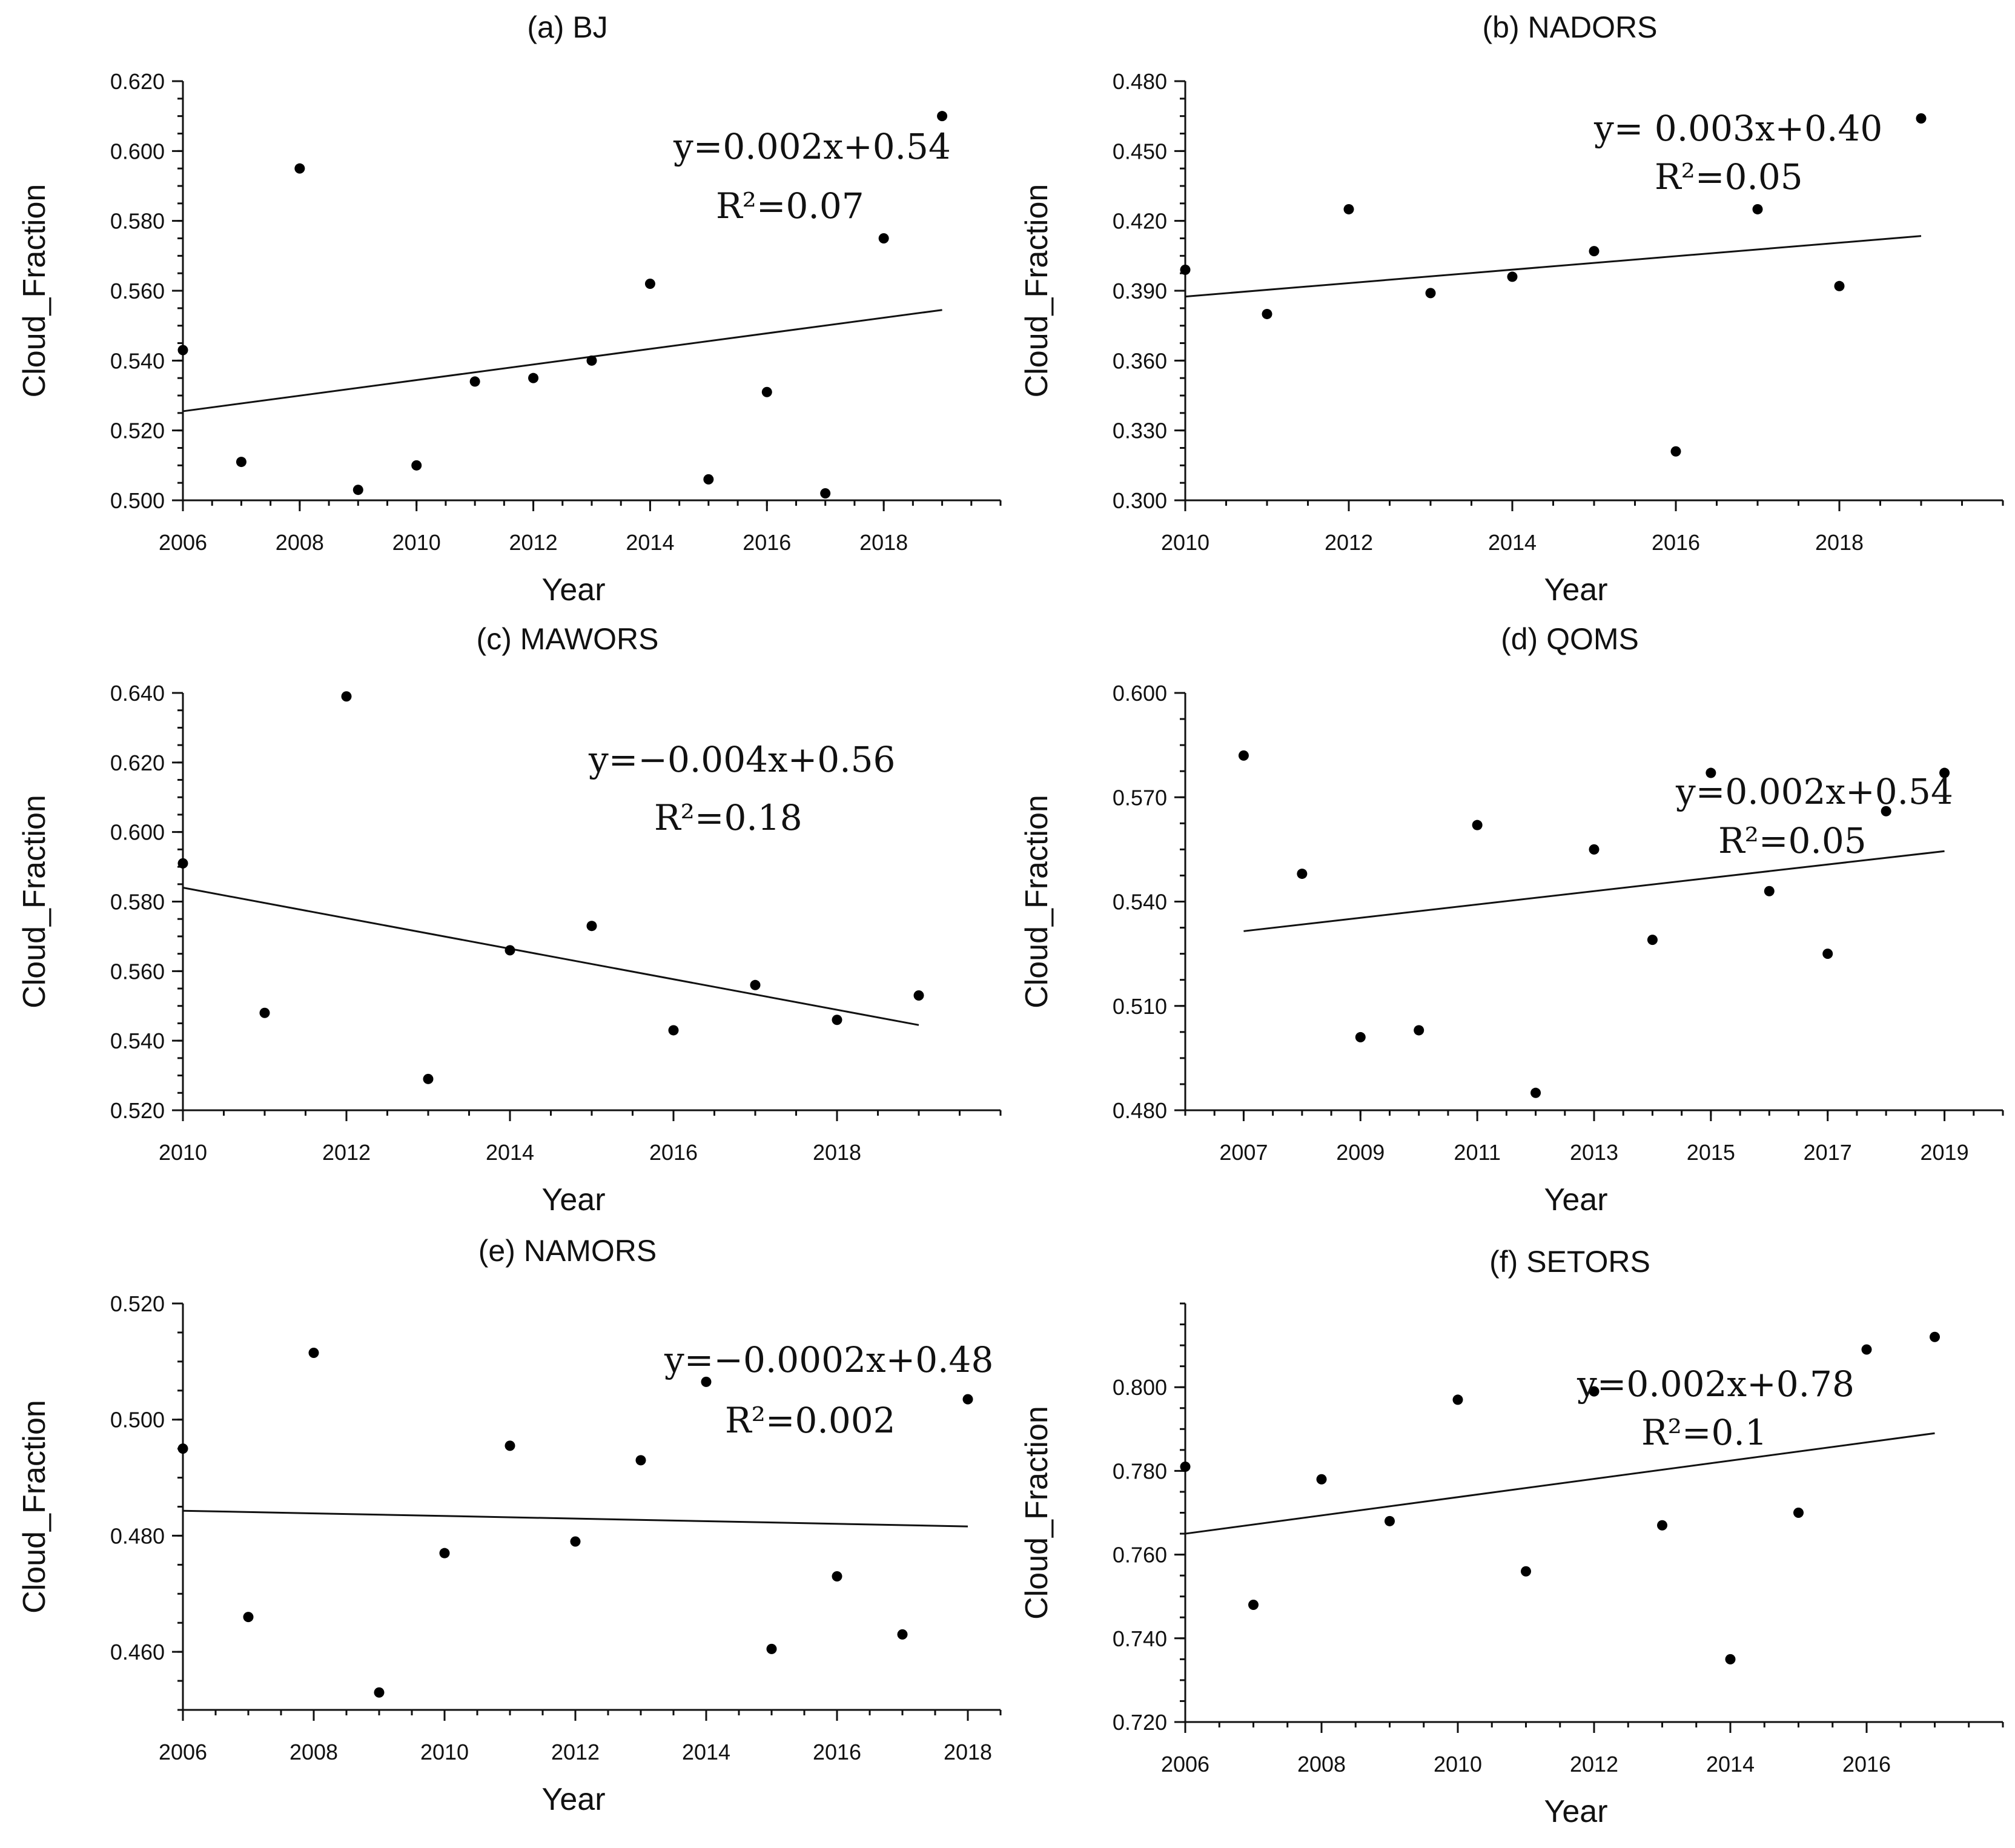  What do you see at coordinates (568, 639) in the screenshot?
I see `chart-title: (c) MAWORS` at bounding box center [568, 639].